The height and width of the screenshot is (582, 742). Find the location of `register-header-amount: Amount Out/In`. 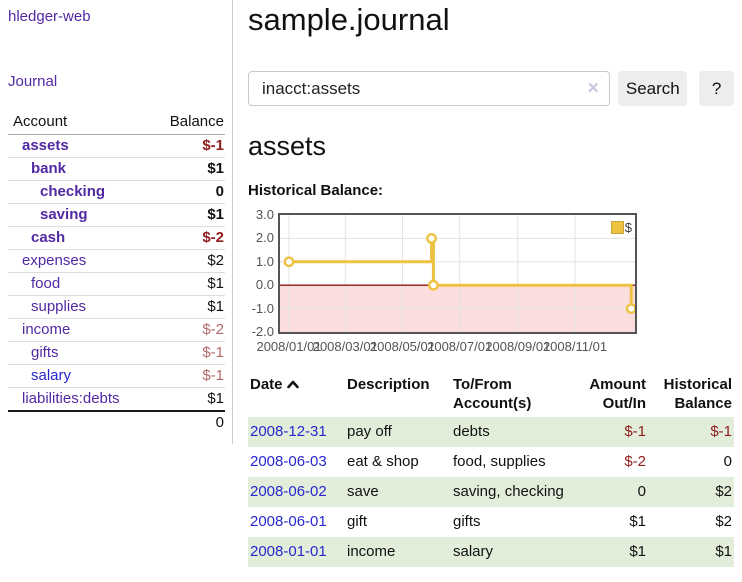

register-header-amount: Amount Out/In is located at coordinates (608, 395).